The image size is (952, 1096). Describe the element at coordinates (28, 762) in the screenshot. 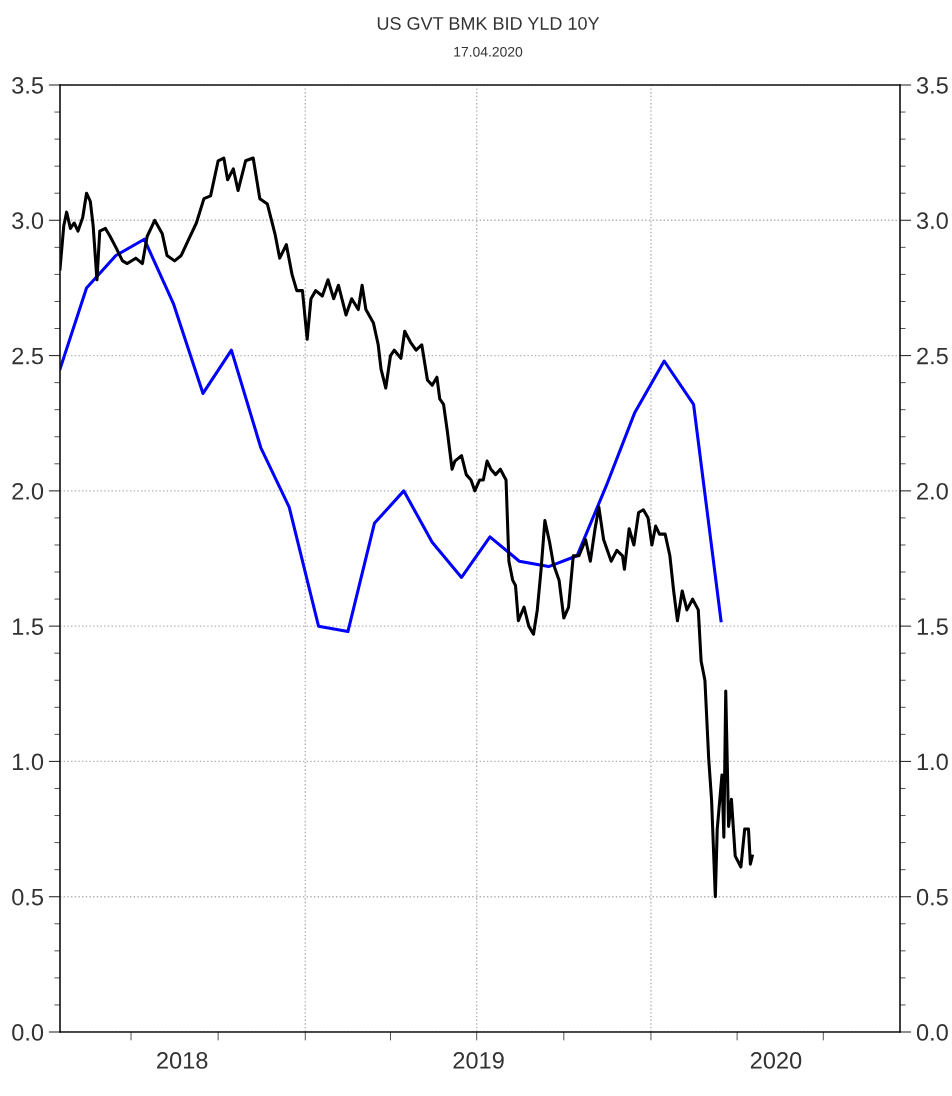

I see `y-tick-label: 1.0` at that location.